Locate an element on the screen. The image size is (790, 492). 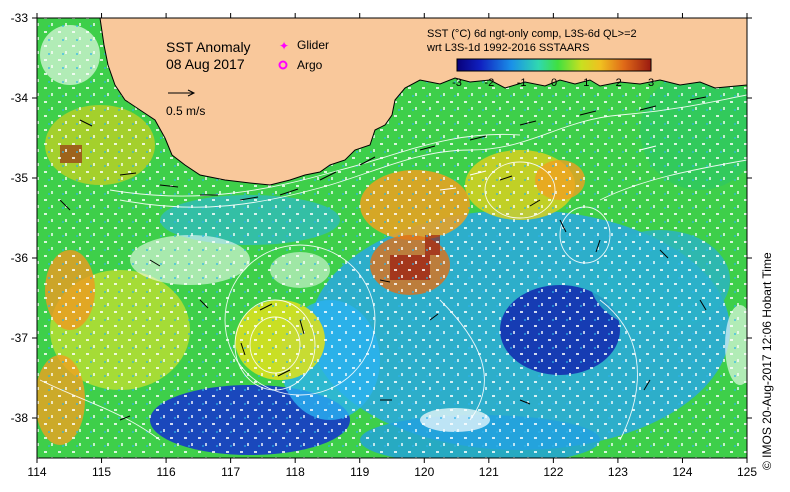
colorbar-tick-label: 2 is located at coordinates (619, 83).